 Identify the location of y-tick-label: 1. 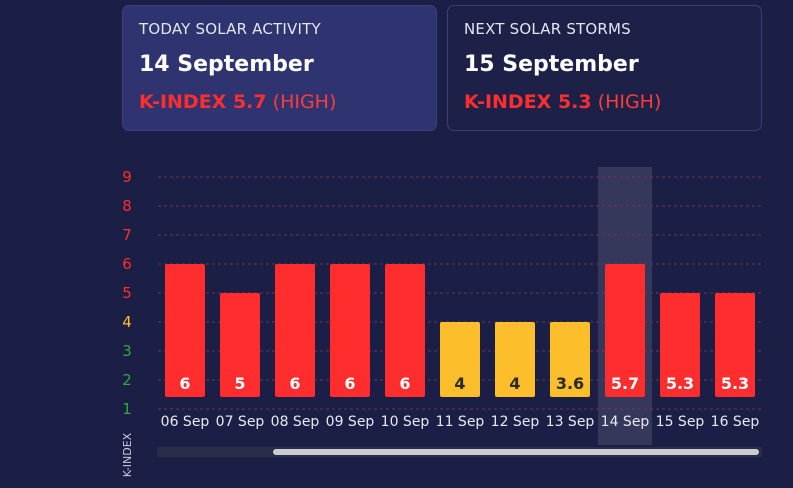
(127, 409).